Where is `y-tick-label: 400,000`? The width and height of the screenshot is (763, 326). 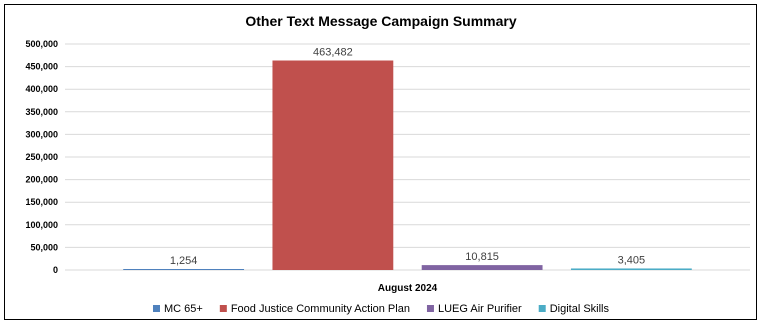 y-tick-label: 400,000 is located at coordinates (41, 89).